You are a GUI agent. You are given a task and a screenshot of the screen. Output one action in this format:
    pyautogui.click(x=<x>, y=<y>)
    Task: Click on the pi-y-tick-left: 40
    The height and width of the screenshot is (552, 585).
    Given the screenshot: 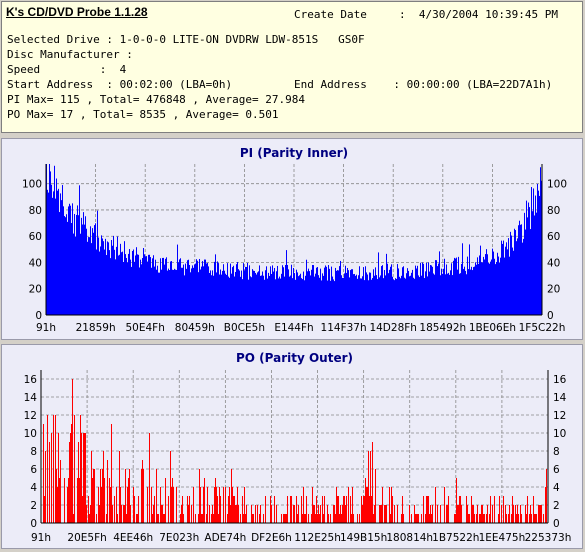 What is the action you would take?
    pyautogui.click(x=35, y=263)
    